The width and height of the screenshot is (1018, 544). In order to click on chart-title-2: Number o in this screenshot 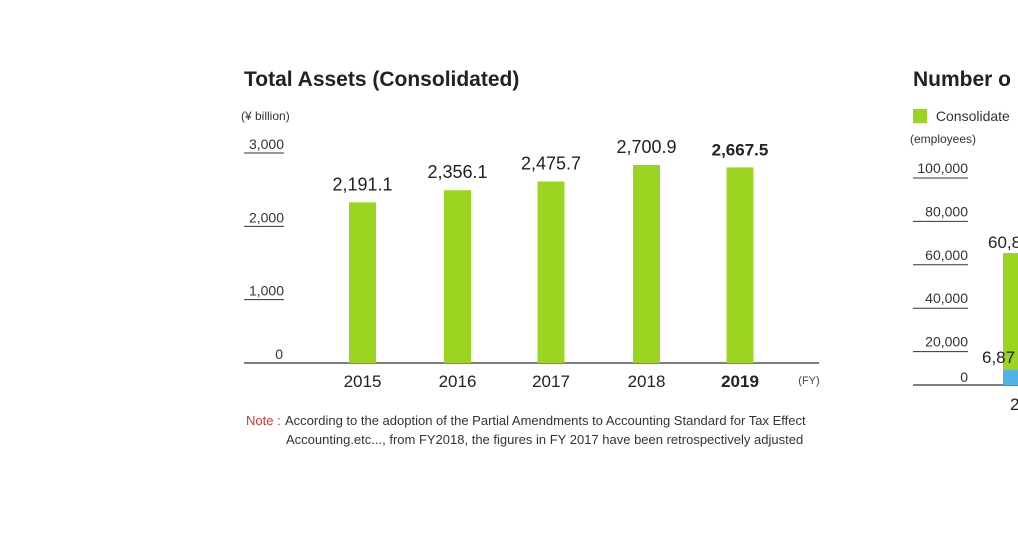, I will do `click(962, 79)`.